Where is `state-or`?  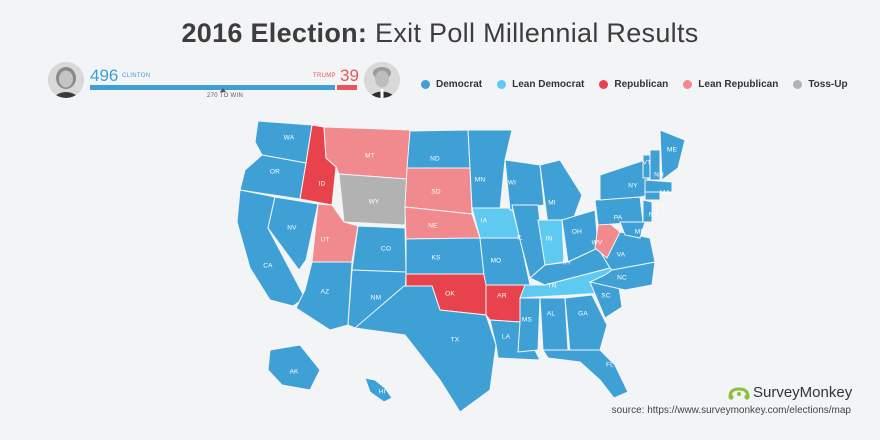
state-or is located at coordinates (273, 177).